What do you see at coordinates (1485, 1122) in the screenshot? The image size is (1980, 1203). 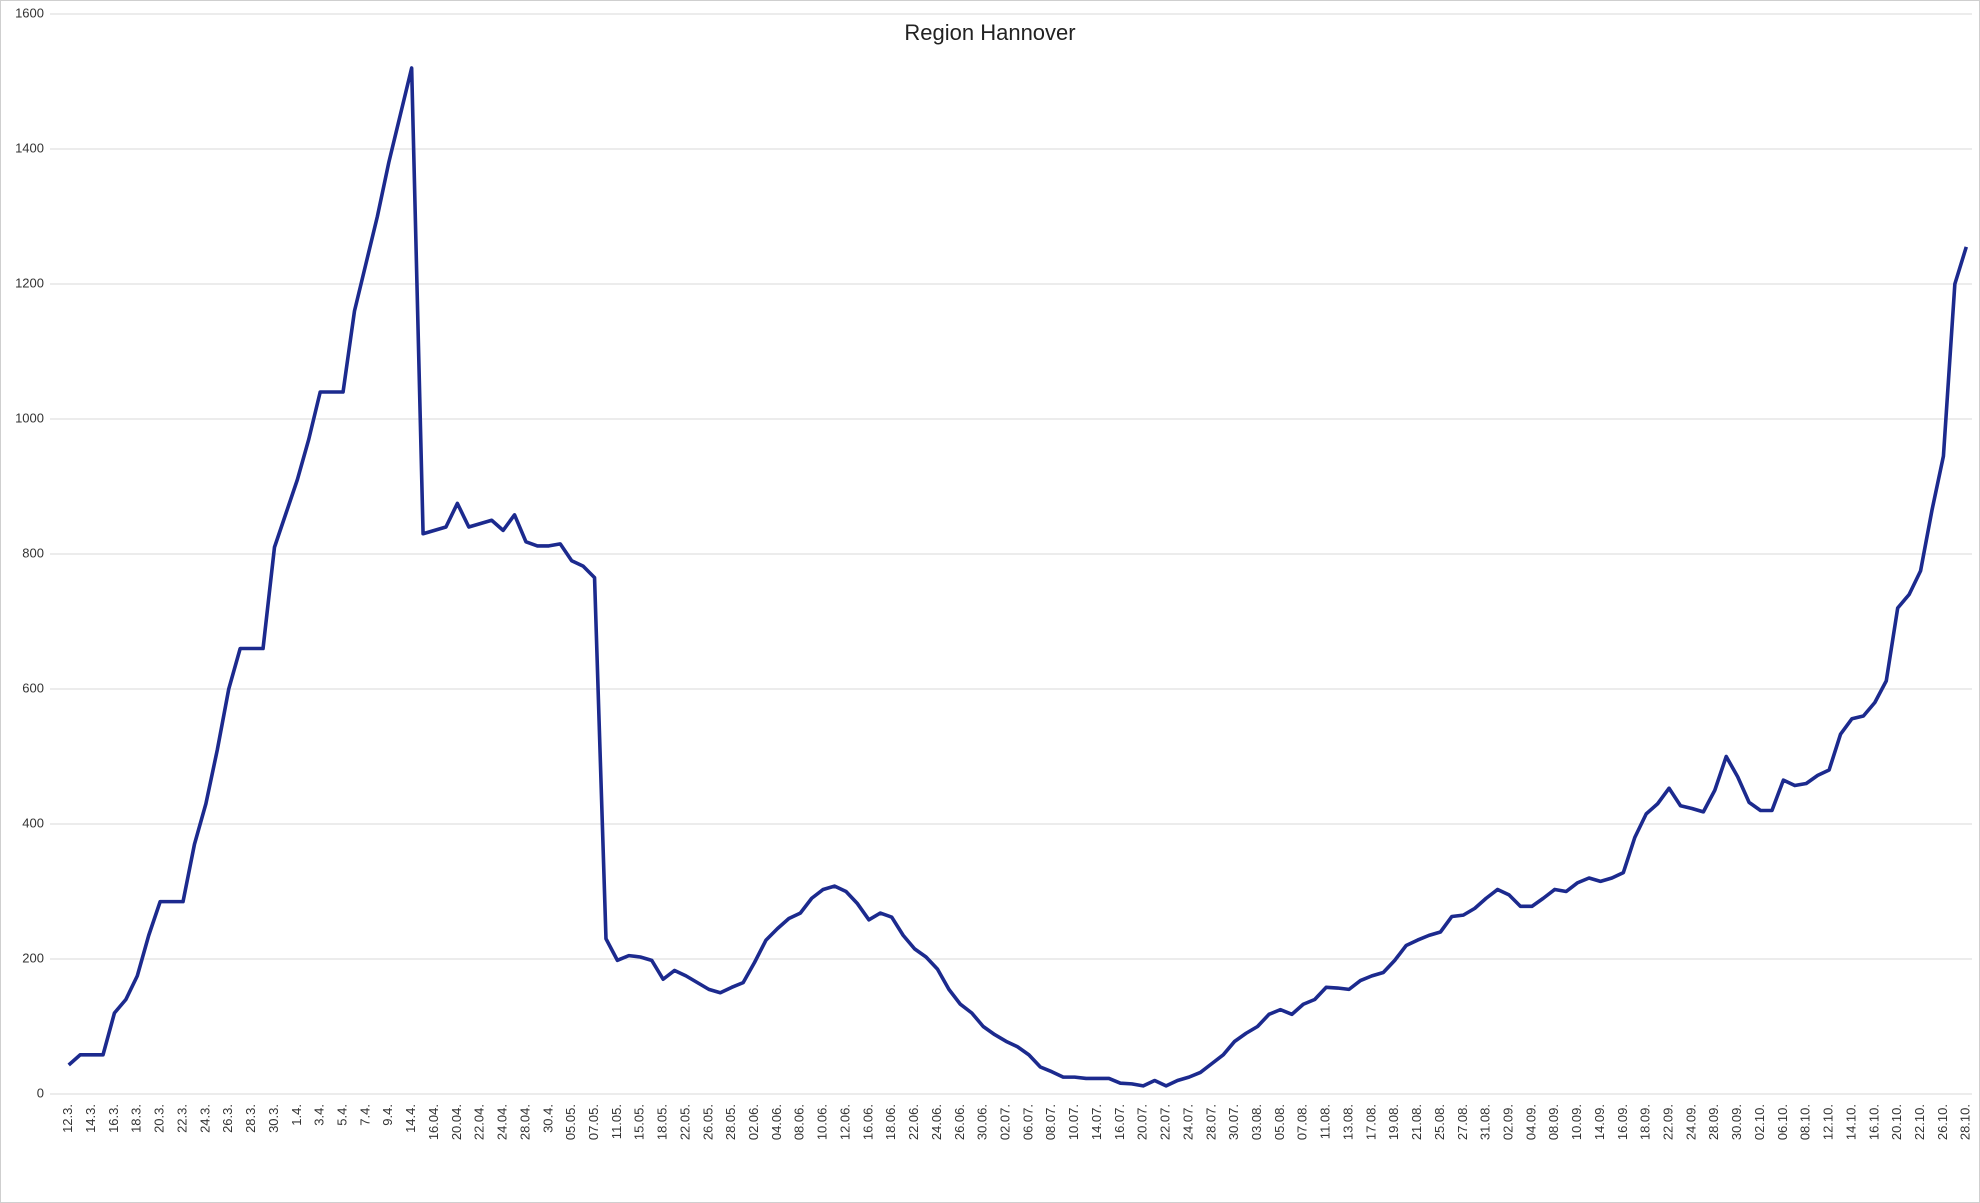 I see `x-tick-label: 31.08.` at bounding box center [1485, 1122].